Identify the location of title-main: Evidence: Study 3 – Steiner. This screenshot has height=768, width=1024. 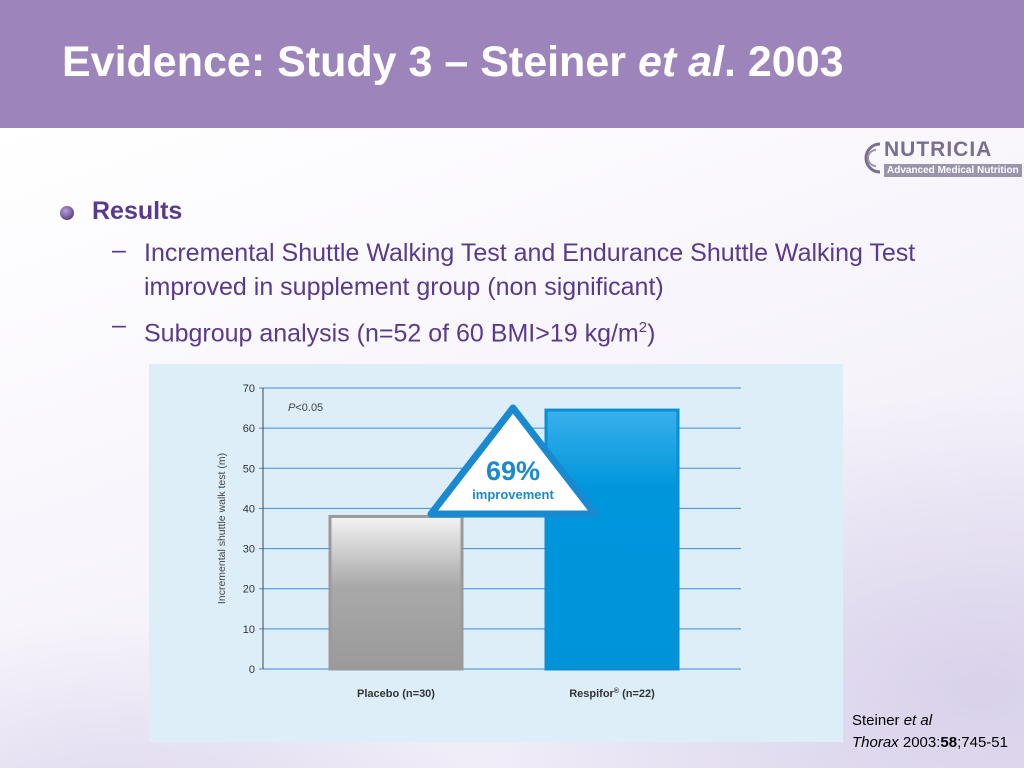
(350, 62).